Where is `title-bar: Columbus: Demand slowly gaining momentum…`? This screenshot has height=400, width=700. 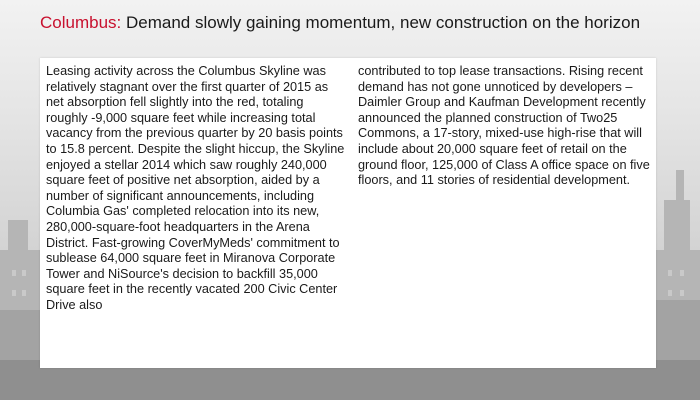
title-bar: Columbus: Demand slowly gaining momentum… is located at coordinates (350, 23).